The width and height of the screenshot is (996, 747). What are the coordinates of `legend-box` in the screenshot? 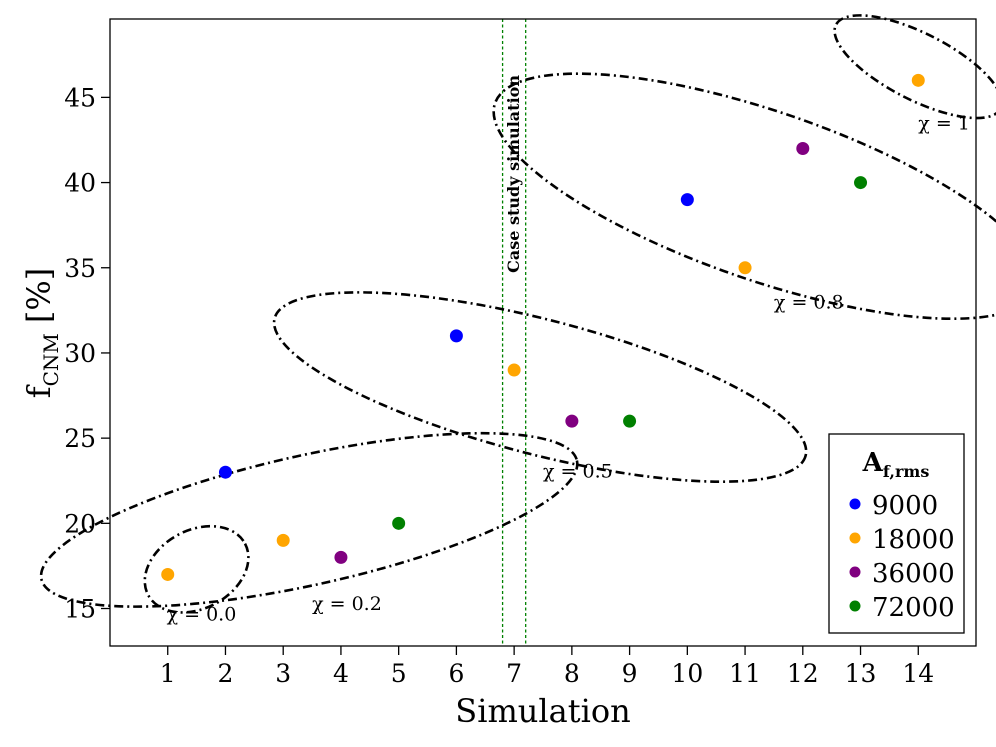 It's located at (896, 533).